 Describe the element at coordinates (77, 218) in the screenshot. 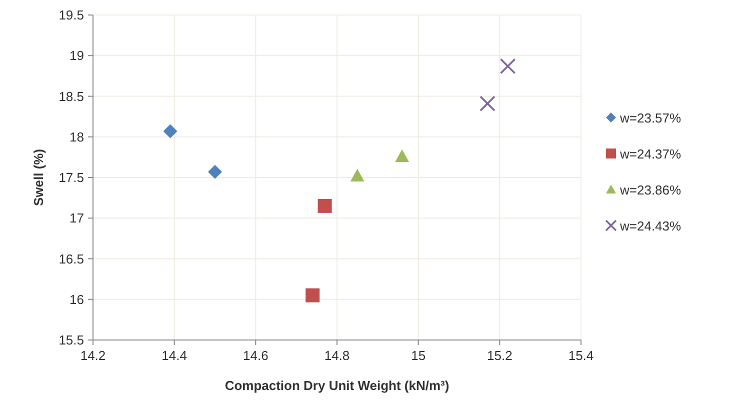

I see `y-tick-label: 17` at that location.